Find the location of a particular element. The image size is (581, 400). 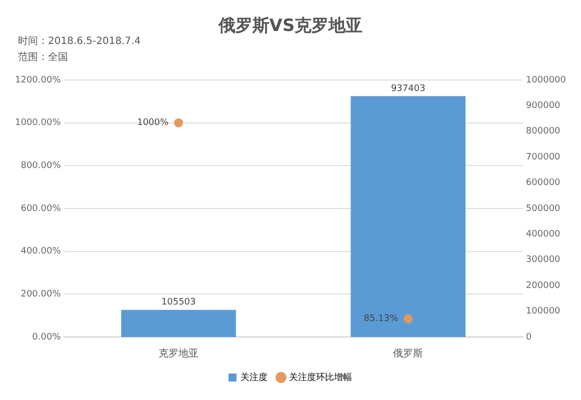

y-tick-label: 800.00% is located at coordinates (41, 166).